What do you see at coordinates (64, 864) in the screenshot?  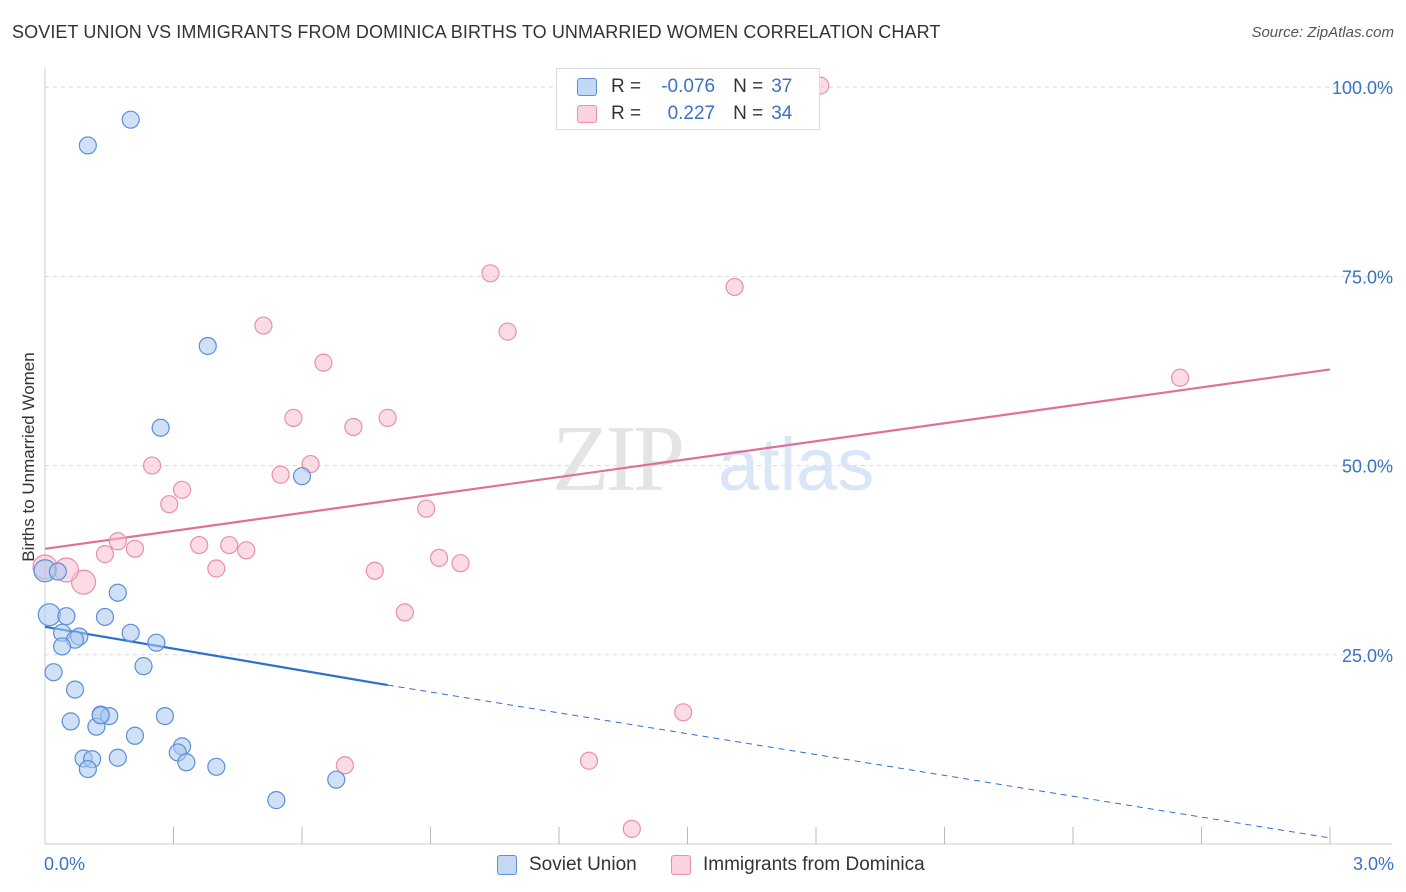 I see `x-tick-label-0: 0.0%` at bounding box center [64, 864].